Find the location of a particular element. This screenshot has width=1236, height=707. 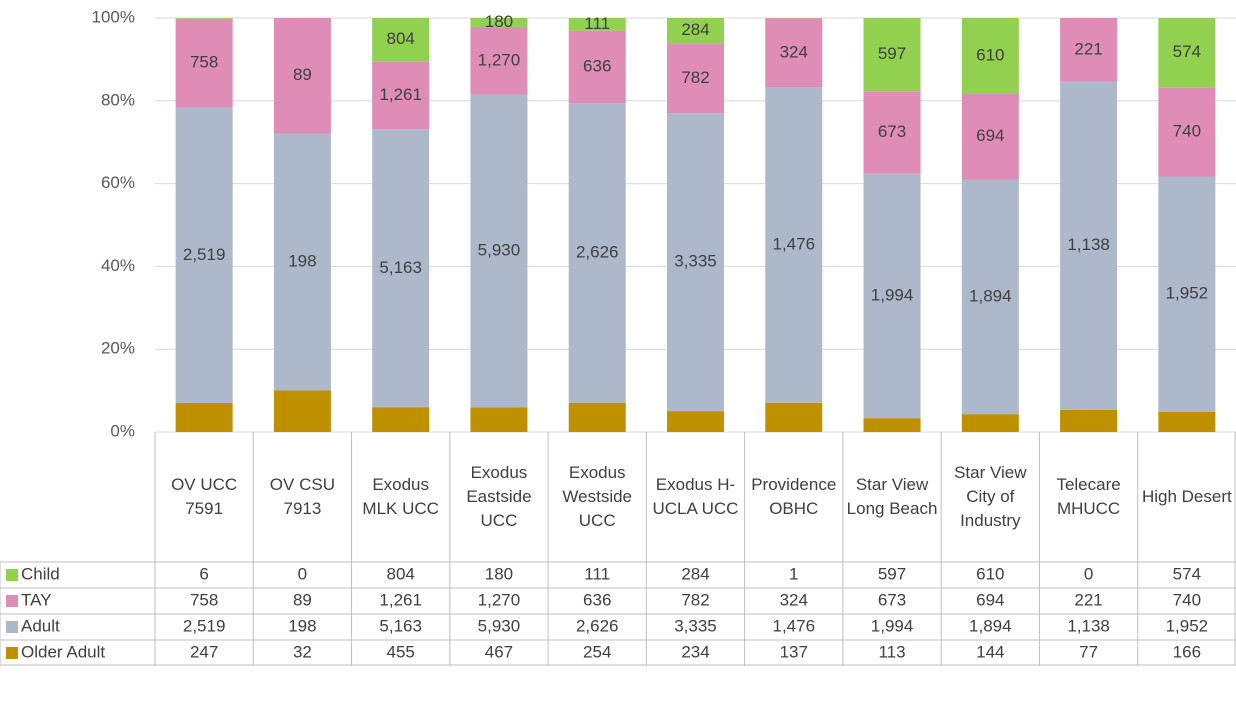

data-label: 180 is located at coordinates (499, 21).